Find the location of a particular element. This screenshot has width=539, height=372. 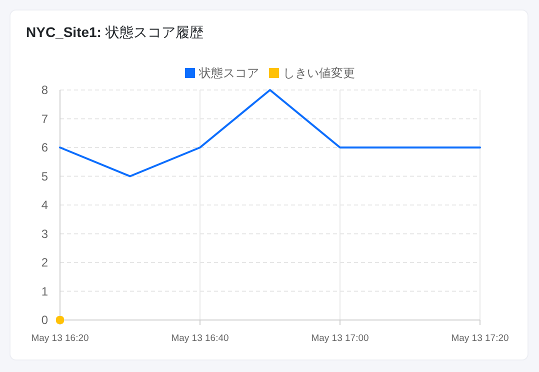

legend-label: 状態スコア is located at coordinates (228, 73).